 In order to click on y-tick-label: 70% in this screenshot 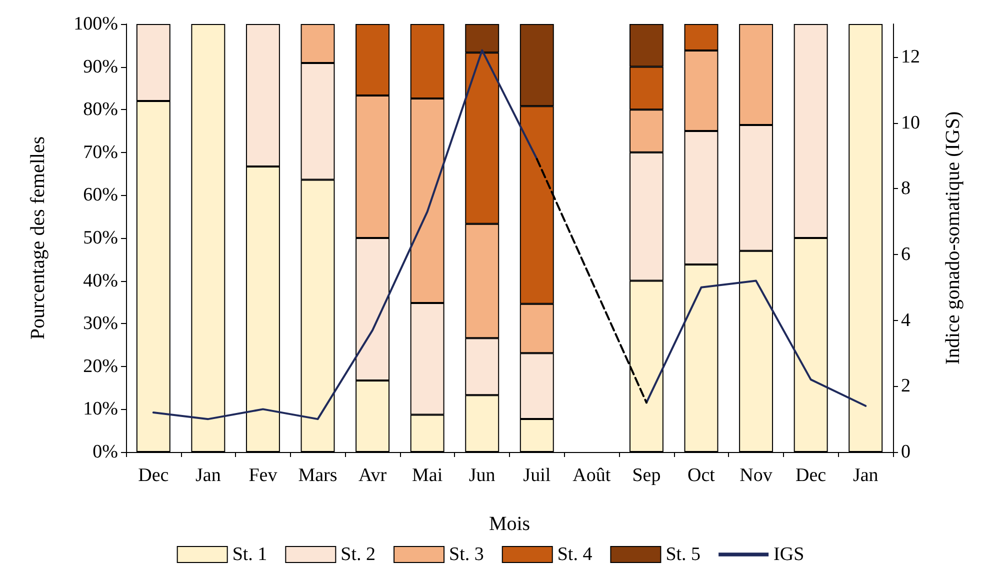, I will do `click(100, 152)`.